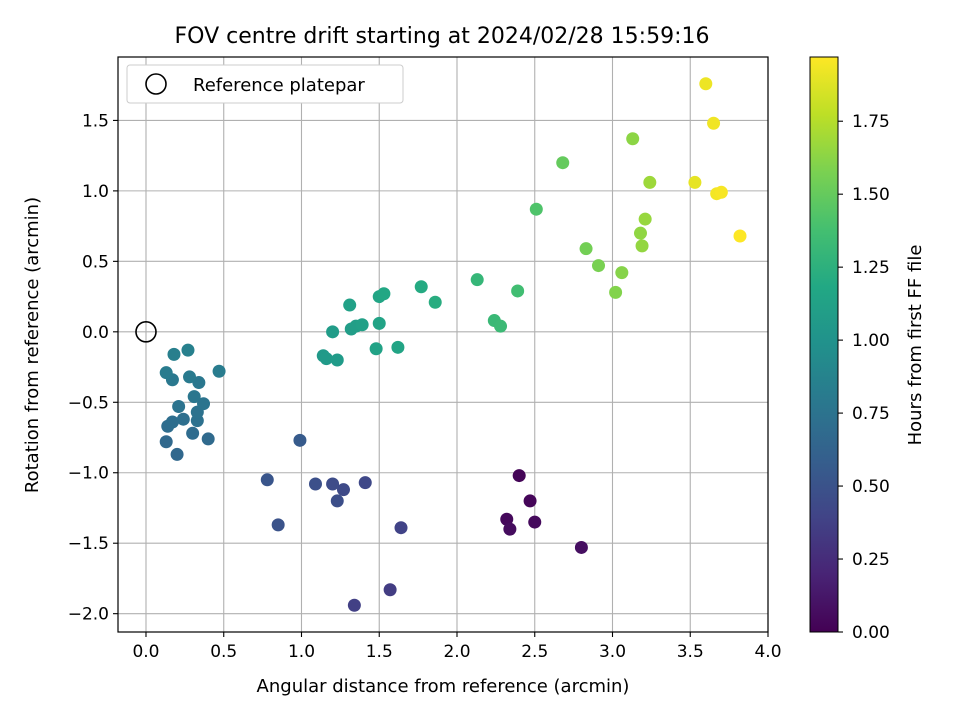  Describe the element at coordinates (95, 192) in the screenshot. I see `y-tick-label: 1.0` at that location.